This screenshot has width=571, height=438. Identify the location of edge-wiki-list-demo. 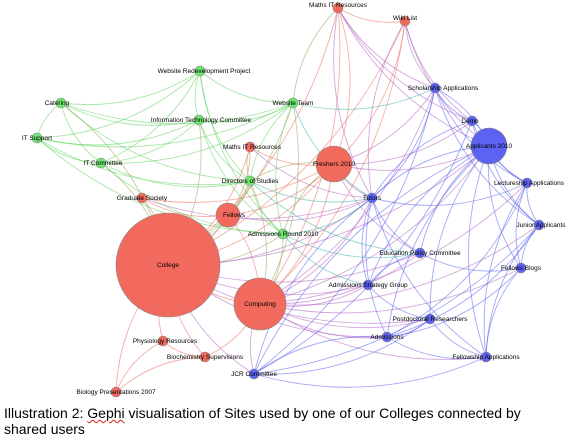
(438, 71).